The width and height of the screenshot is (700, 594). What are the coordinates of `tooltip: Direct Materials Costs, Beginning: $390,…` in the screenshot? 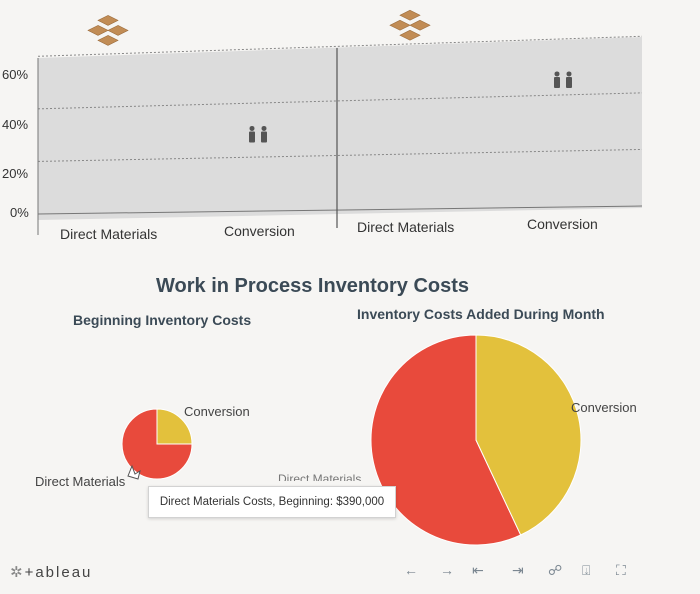 It's located at (272, 502).